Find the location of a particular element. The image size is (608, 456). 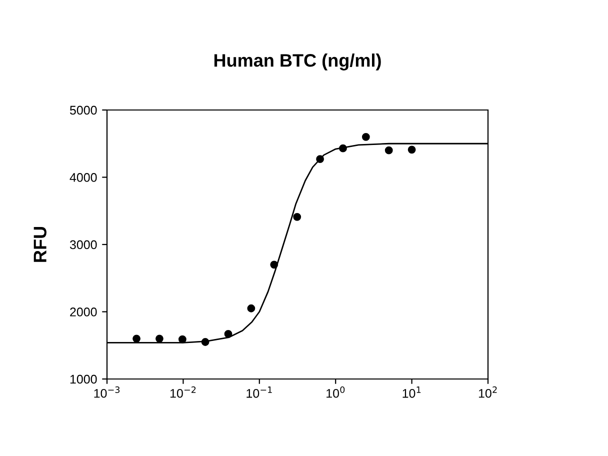

x-tick-label: 10$^{0}$ is located at coordinates (335, 392).